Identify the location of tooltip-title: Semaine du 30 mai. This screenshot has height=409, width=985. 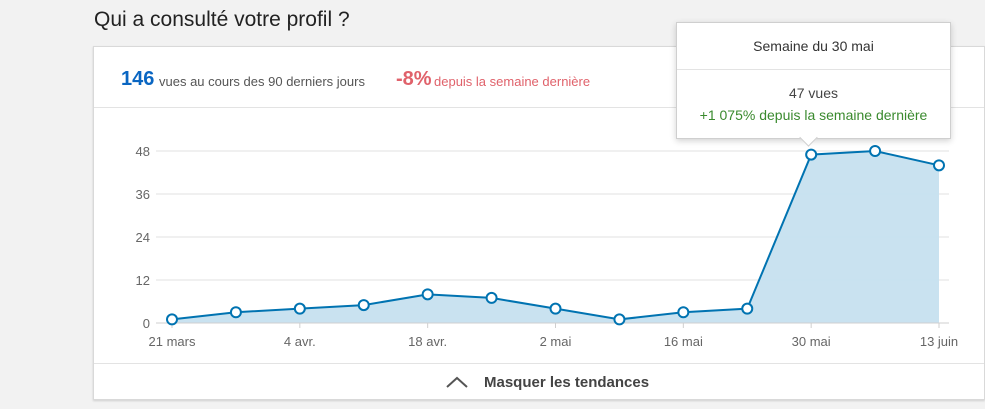
(813, 46).